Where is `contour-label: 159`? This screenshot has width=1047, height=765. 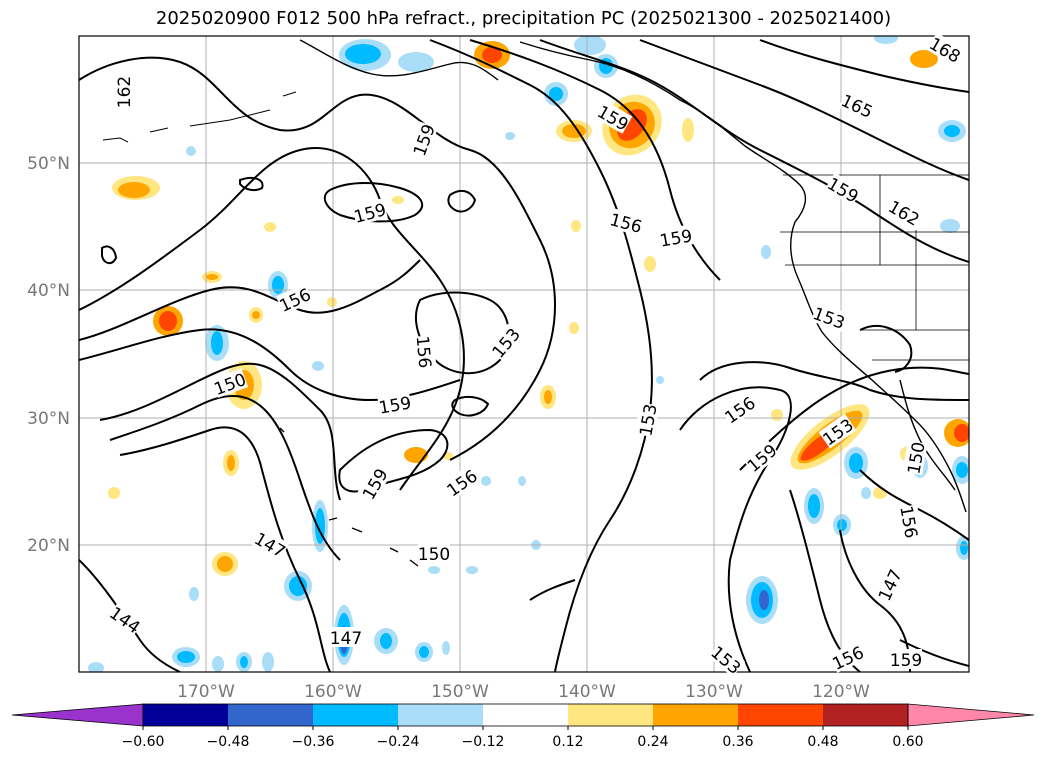
contour-label: 159 is located at coordinates (906, 661).